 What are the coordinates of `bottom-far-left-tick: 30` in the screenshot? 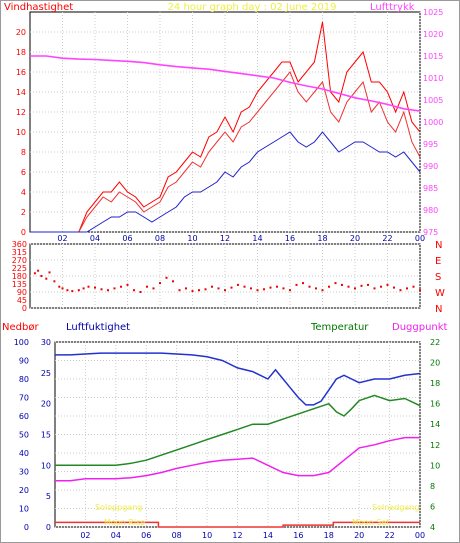 It's located at (24, 472).